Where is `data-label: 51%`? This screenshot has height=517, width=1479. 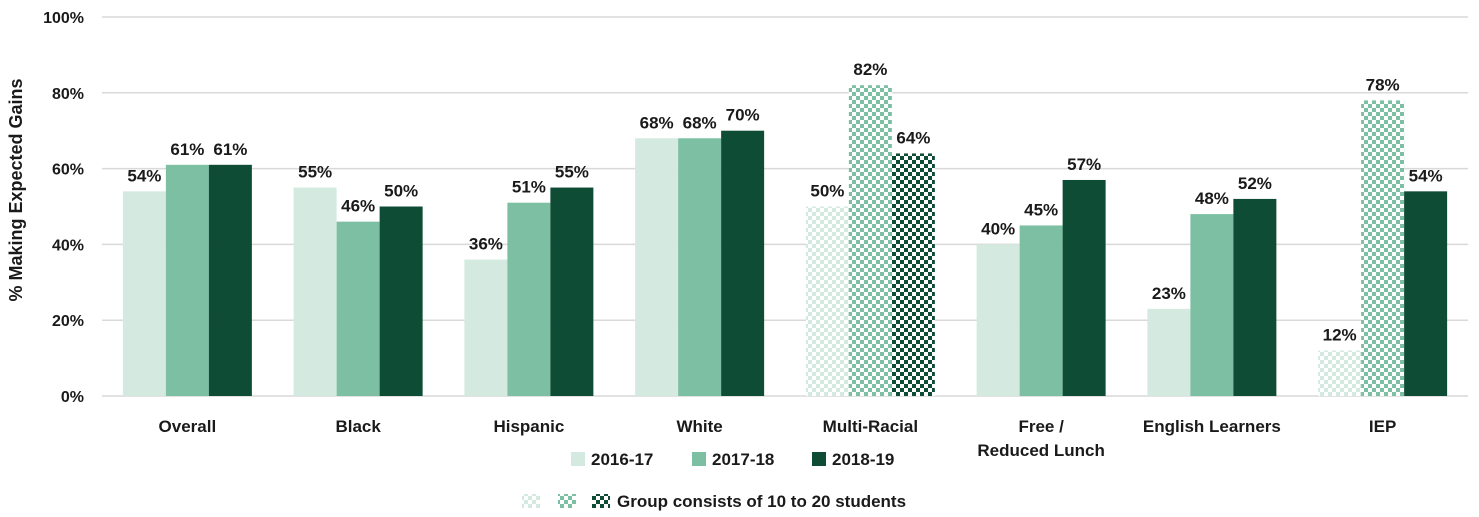 data-label: 51% is located at coordinates (529, 187).